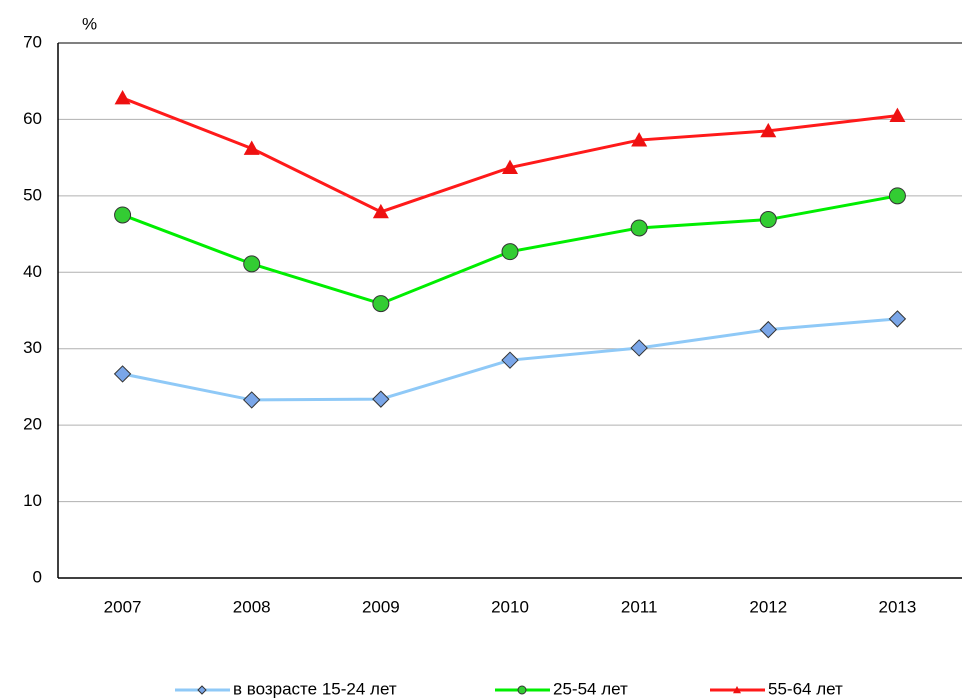  Describe the element at coordinates (32, 41) in the screenshot. I see `y-tick-label: 70` at that location.